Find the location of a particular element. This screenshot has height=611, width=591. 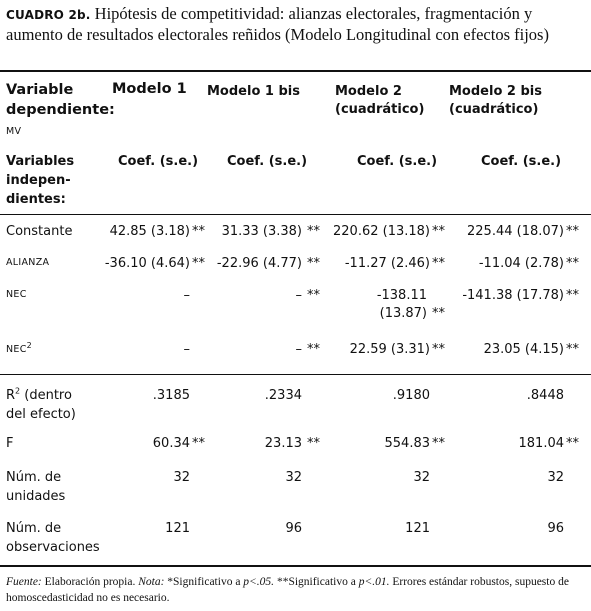

sig-constante-1: ** is located at coordinates (198, 231).